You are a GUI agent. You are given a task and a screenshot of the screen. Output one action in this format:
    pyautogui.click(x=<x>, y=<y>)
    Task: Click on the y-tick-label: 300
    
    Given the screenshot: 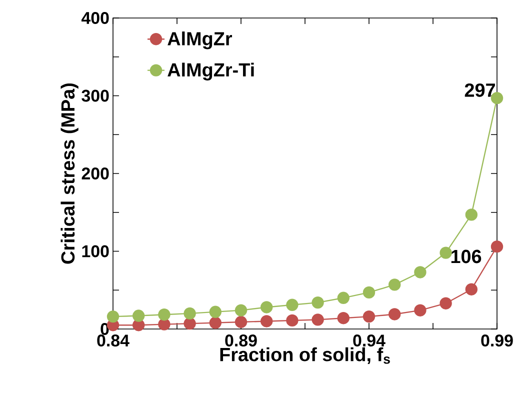 What is the action you would take?
    pyautogui.click(x=95, y=96)
    